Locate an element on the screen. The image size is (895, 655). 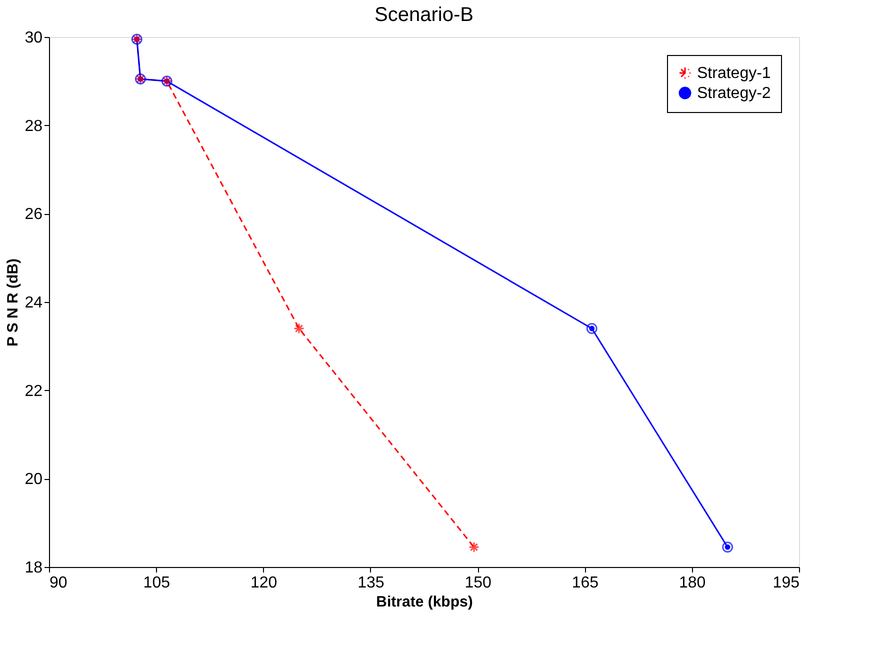
y-tick-label: 28 is located at coordinates (33, 126).